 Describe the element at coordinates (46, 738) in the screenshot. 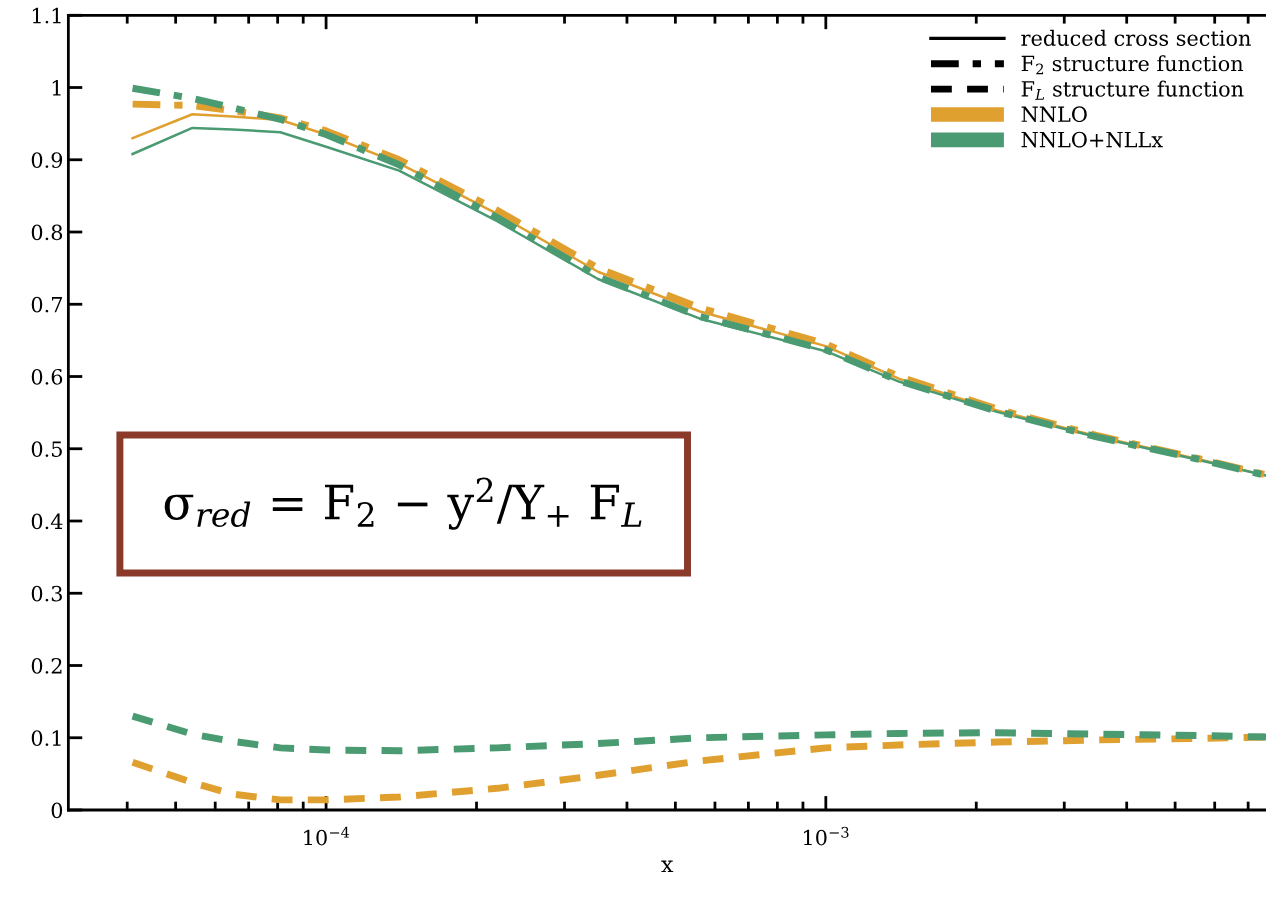

I see `y-tick-label: 0.1` at that location.